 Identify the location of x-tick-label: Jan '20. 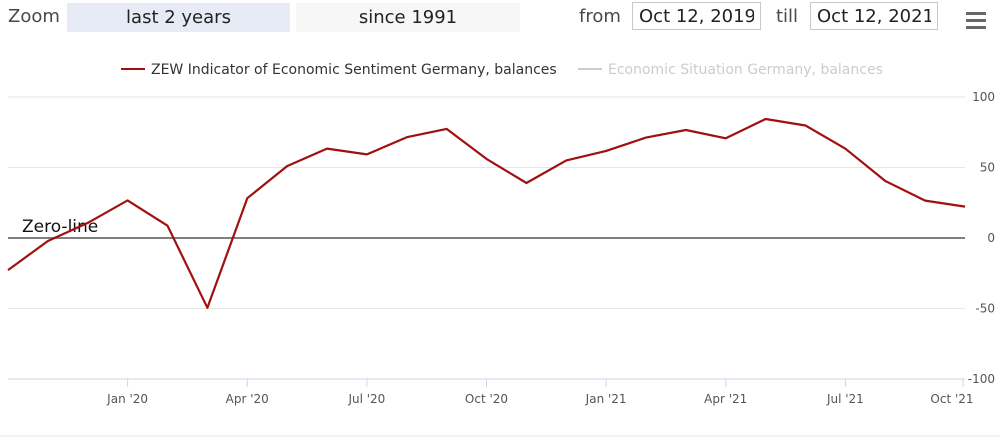
(127, 399).